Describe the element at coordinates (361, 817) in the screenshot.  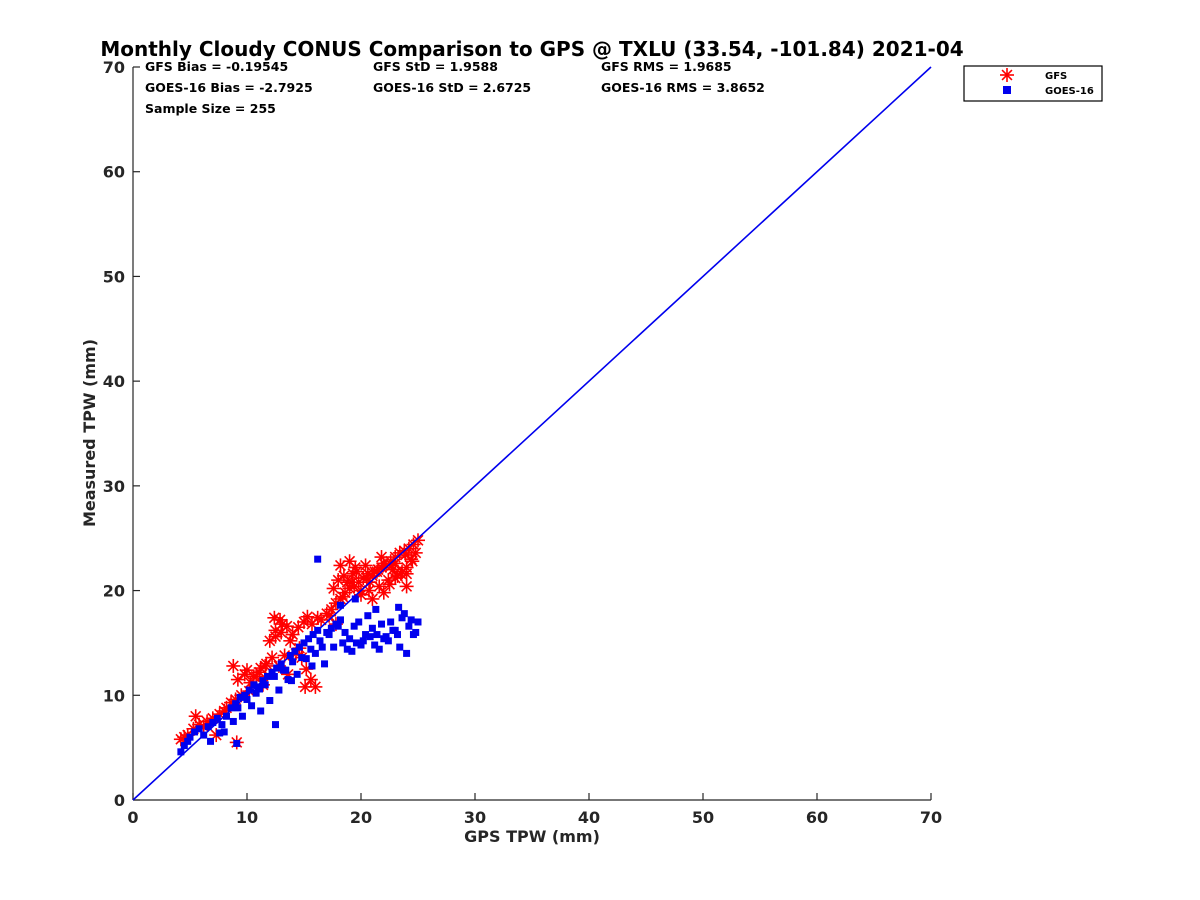
I see `x-tick-label: 20` at that location.